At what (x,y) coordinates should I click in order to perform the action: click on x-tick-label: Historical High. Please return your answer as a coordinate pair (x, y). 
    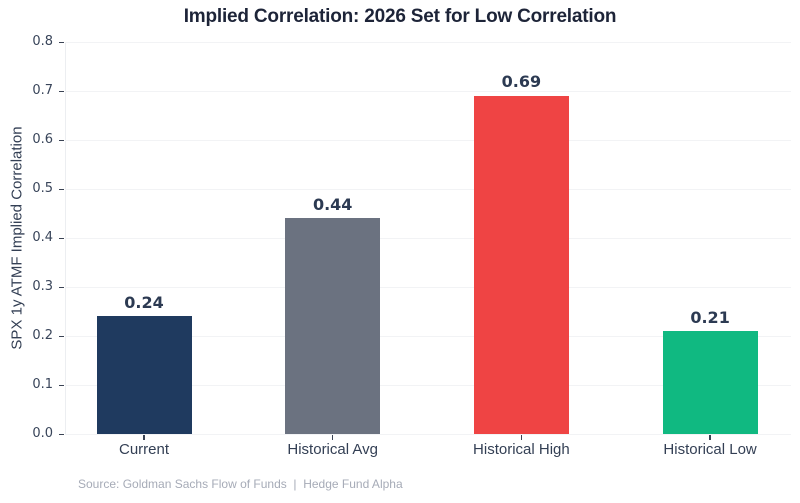
    Looking at the image, I should click on (521, 449).